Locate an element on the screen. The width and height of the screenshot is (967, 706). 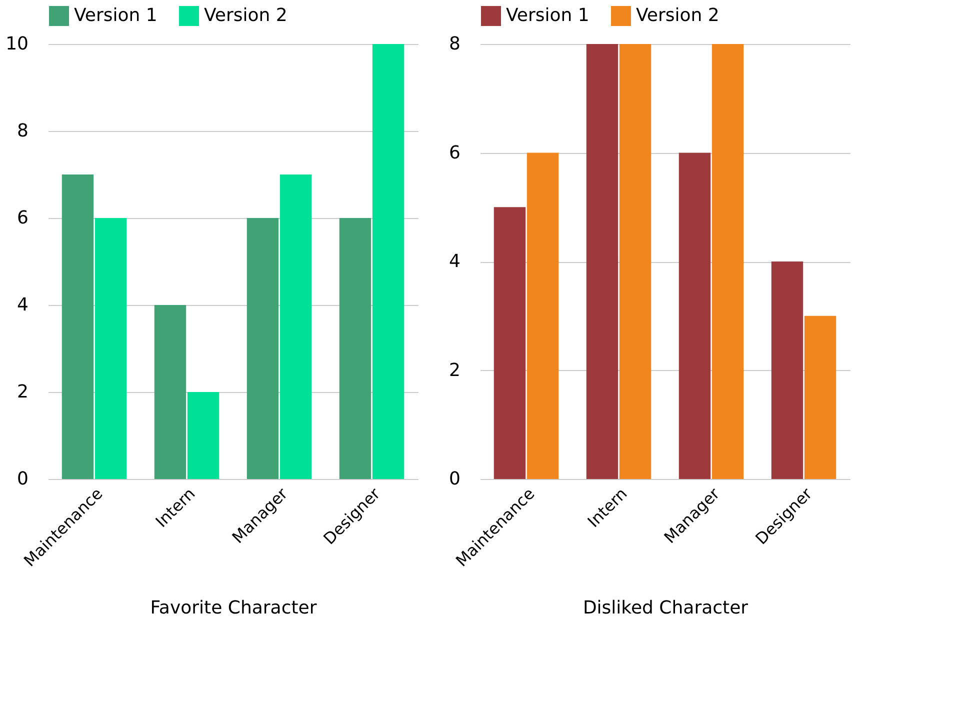
x-axis-title: Disliked Character is located at coordinates (665, 608).